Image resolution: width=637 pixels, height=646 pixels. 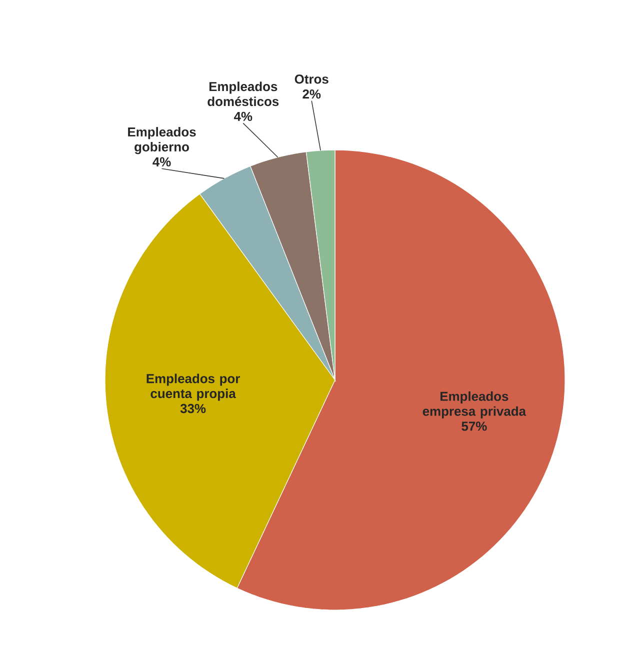 What do you see at coordinates (243, 94) in the screenshot?
I see `slice-label: Empleados domésticos` at bounding box center [243, 94].